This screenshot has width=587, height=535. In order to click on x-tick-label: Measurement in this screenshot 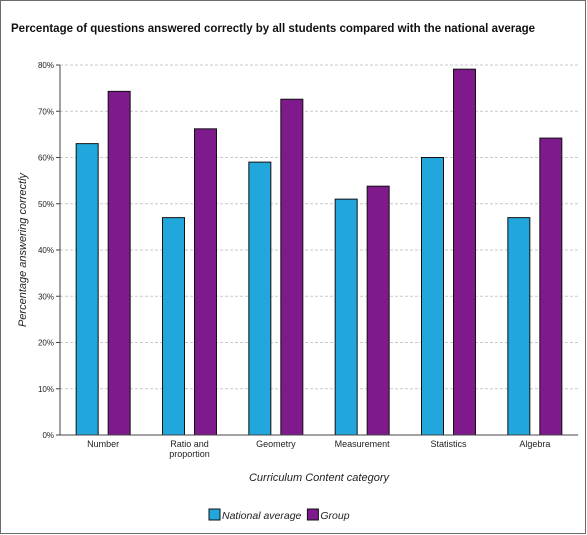, I will do `click(363, 444)`.